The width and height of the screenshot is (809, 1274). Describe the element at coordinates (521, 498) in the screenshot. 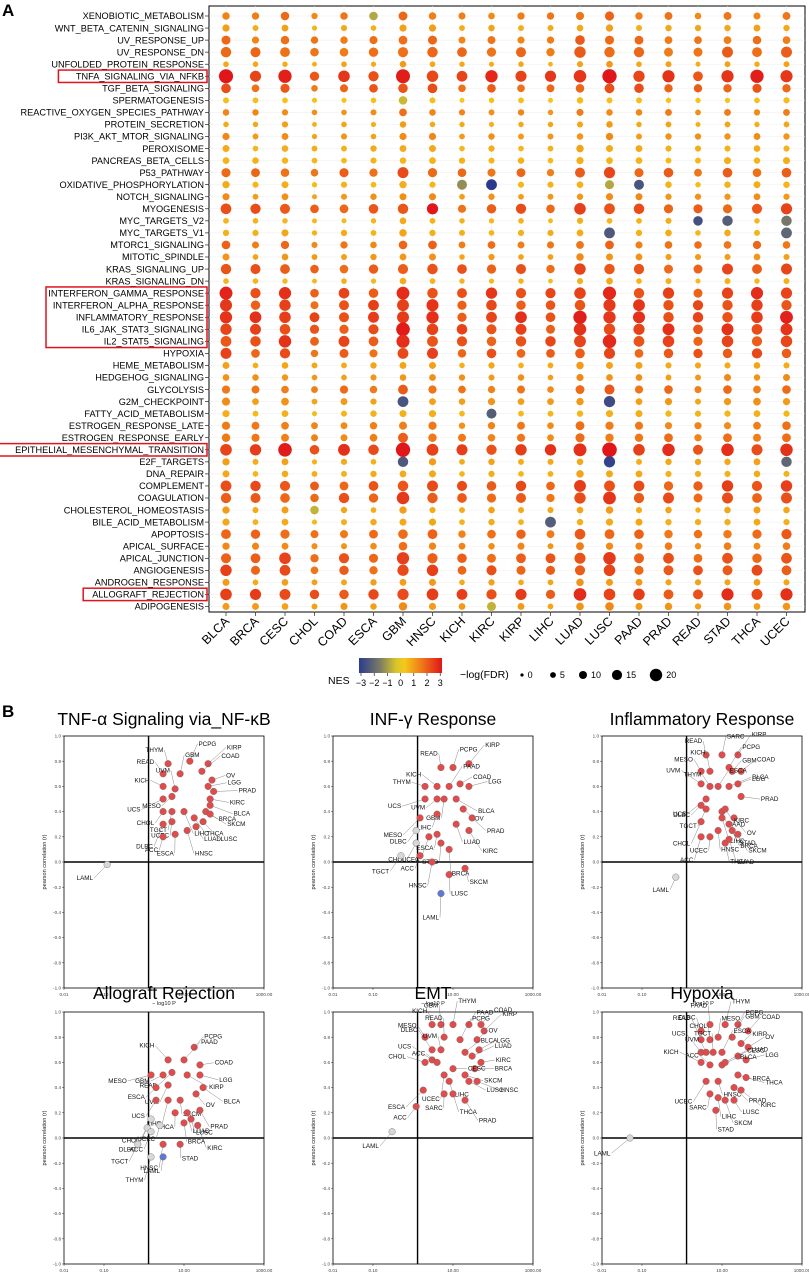

I see `dot-coagulation-kirp` at that location.